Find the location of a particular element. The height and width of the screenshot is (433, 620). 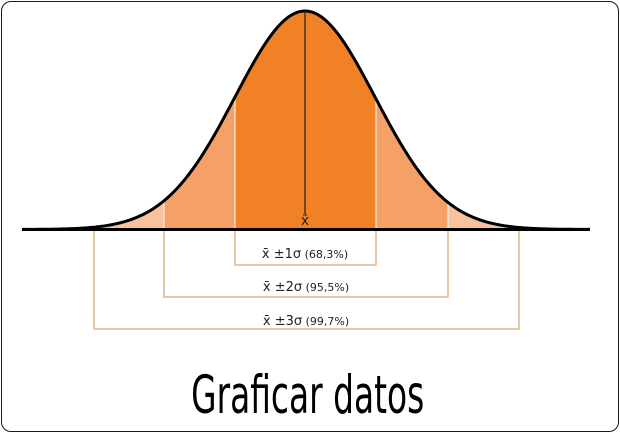

mean-label: x̄ is located at coordinates (305, 221).